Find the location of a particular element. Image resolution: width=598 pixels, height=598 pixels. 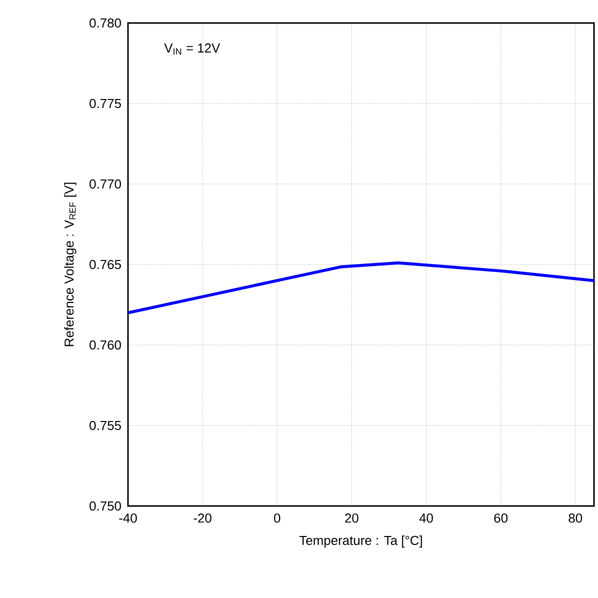

x-tick-label: -40 is located at coordinates (128, 518).